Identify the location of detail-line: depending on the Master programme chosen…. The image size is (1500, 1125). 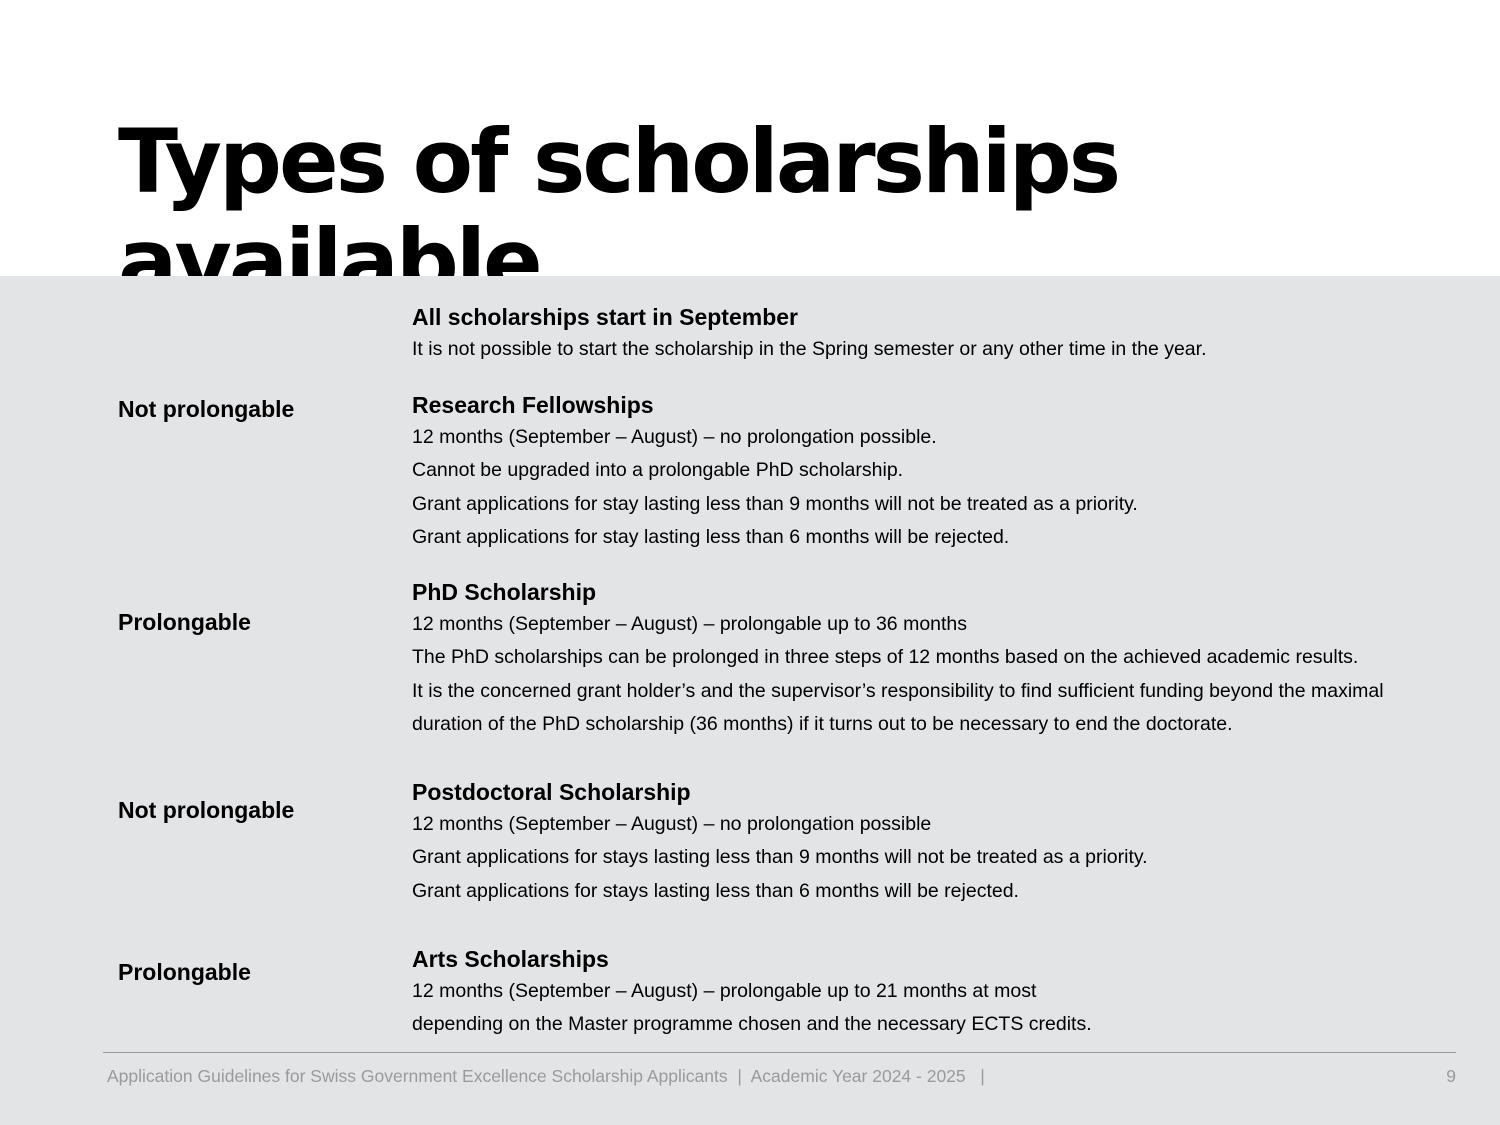
(752, 1024).